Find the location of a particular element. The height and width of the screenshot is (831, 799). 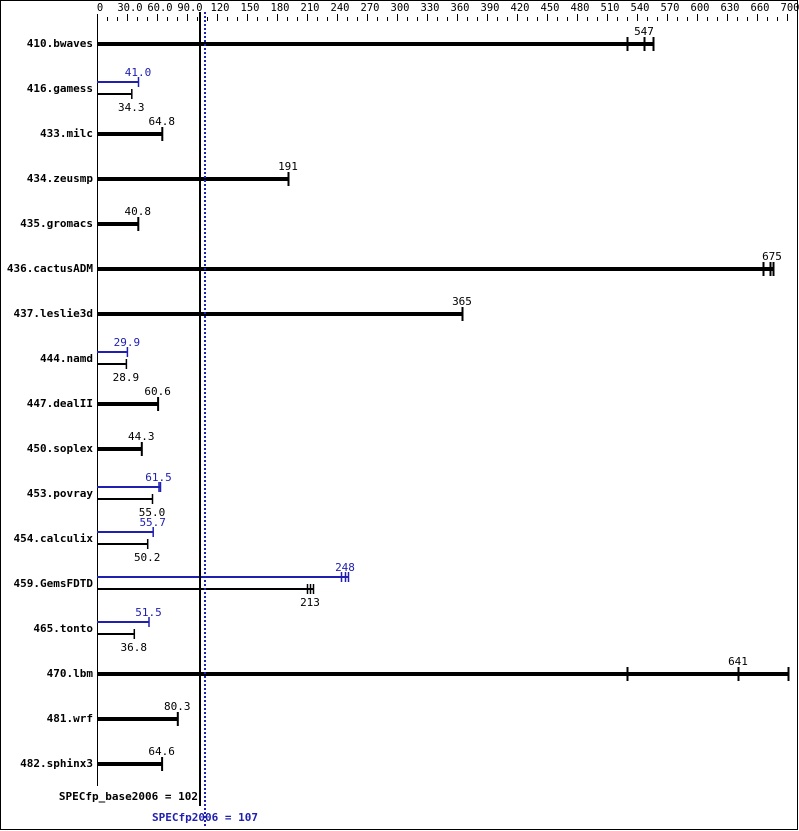

benchmark-label: 465.tonto is located at coordinates (63, 628).